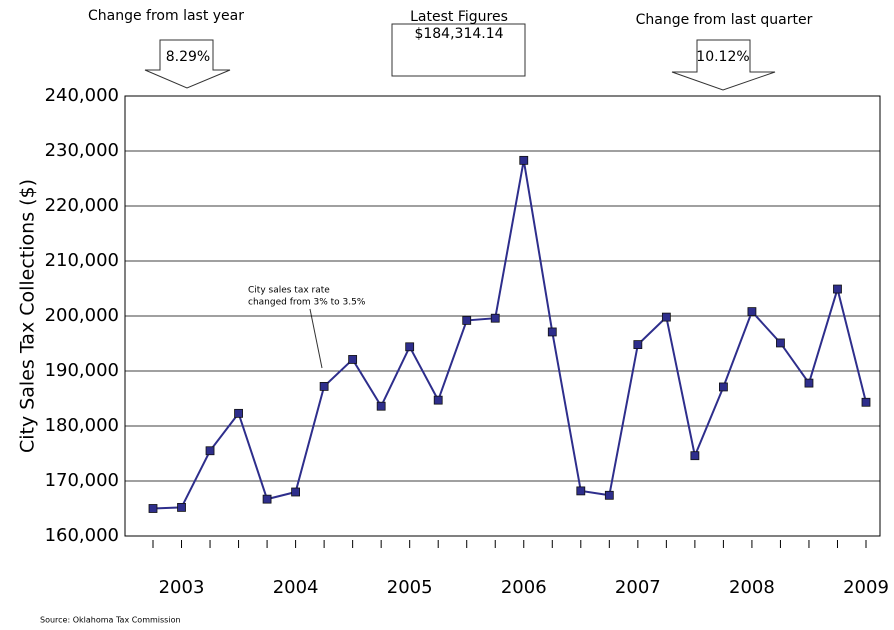  Describe the element at coordinates (724, 20) in the screenshot. I see `annotation: Change from last quarter` at that location.